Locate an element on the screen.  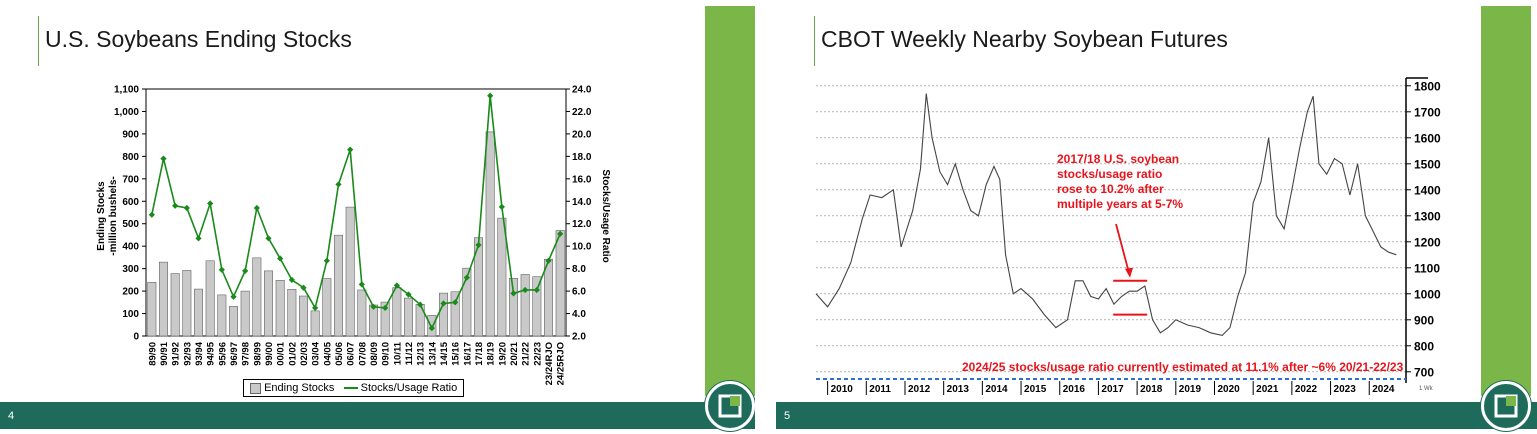
x-tick-label: 2024 is located at coordinates (1383, 389).